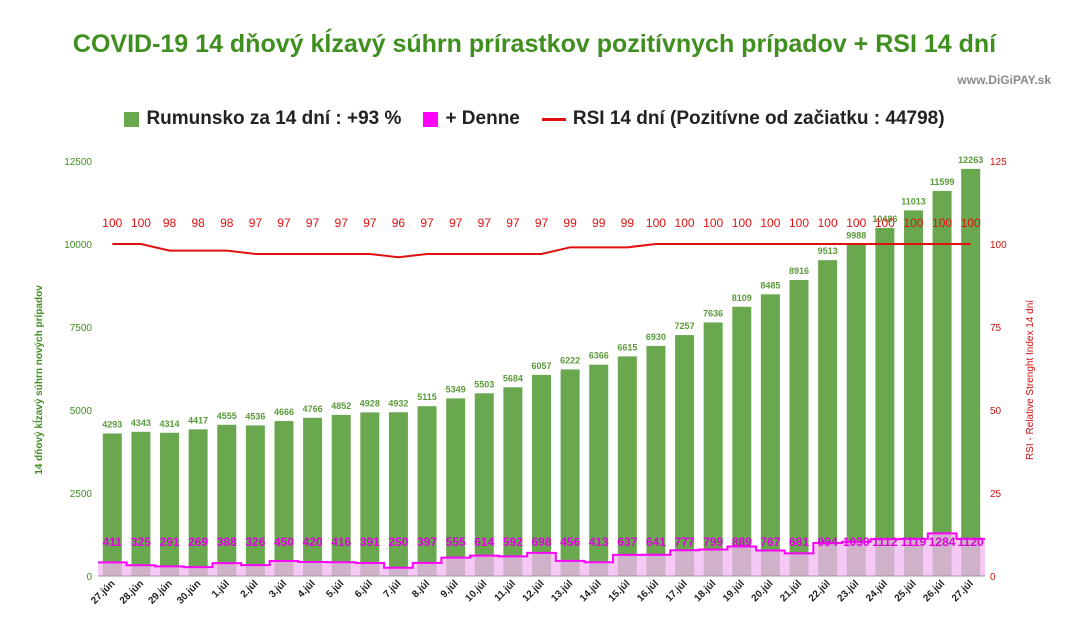  Describe the element at coordinates (685, 542) in the screenshot. I see `daily-value-label: 777` at that location.